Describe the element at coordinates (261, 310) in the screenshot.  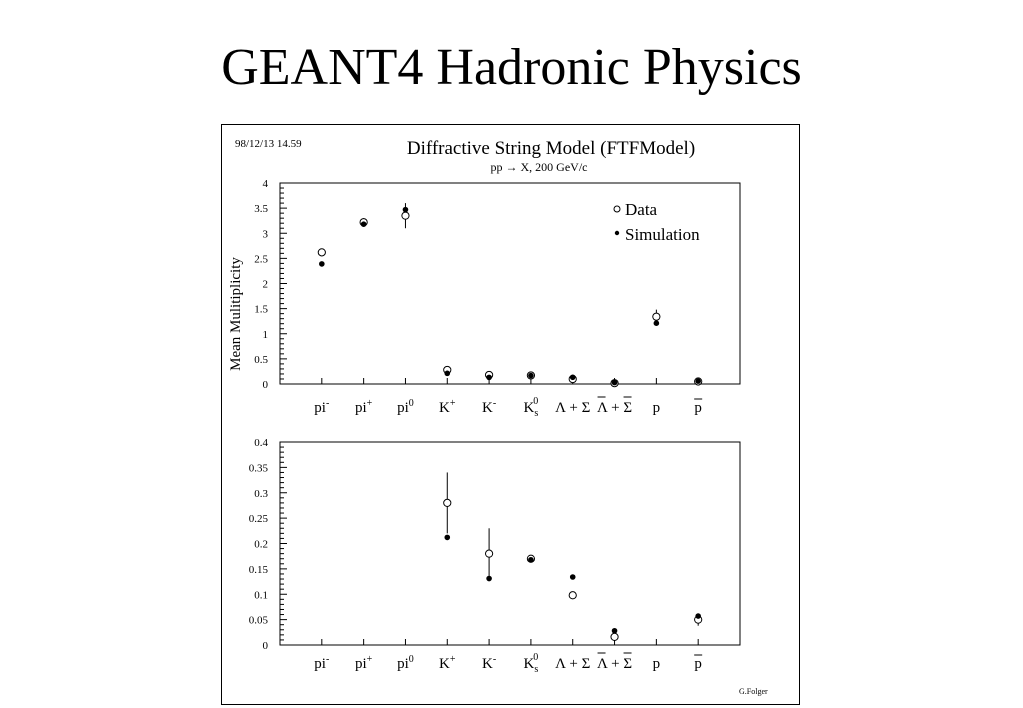
I see `y-tick-label: 1.5` at that location.